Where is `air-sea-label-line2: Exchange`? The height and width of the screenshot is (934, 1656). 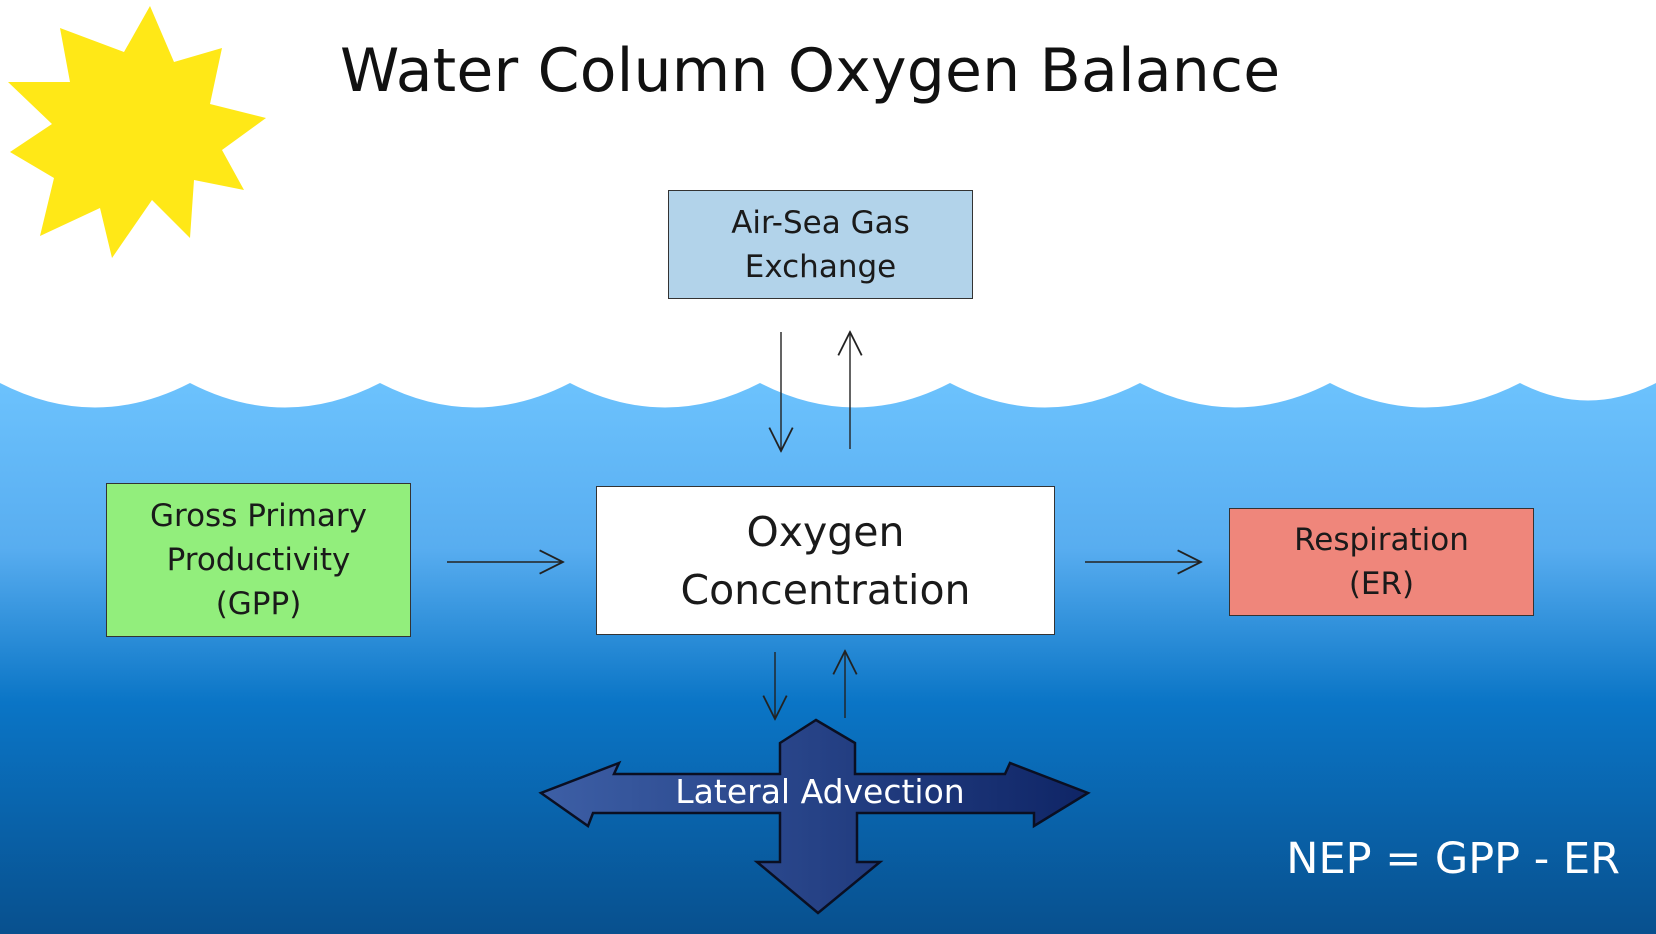 air-sea-label-line2: Exchange is located at coordinates (820, 266).